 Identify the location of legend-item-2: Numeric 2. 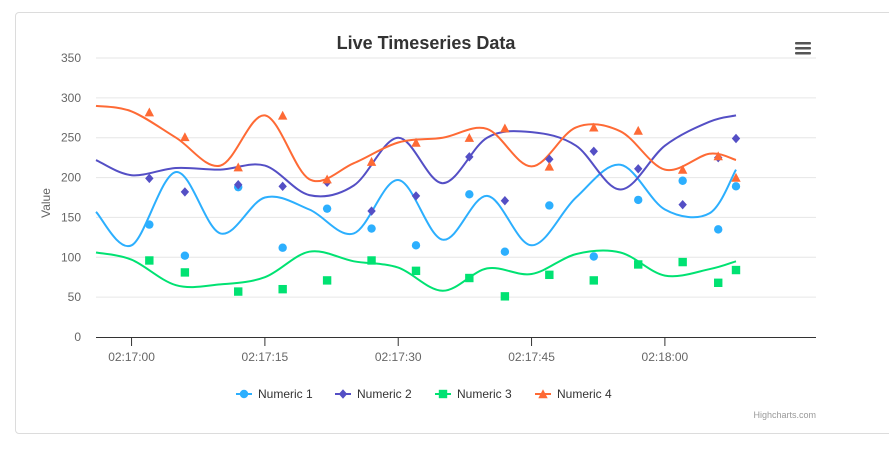
(373, 394).